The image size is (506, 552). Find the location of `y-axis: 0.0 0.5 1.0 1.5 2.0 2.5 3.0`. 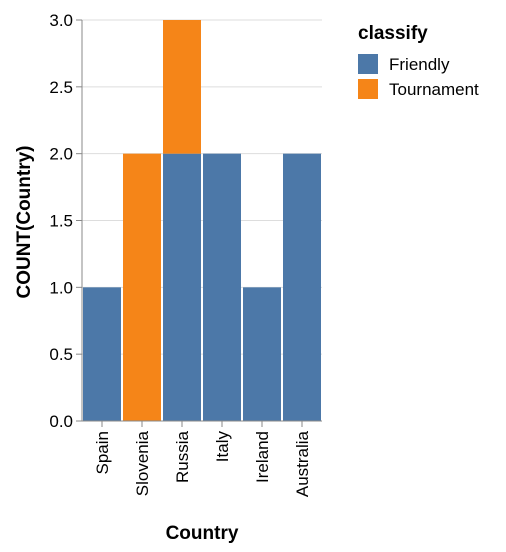

y-axis: 0.0 0.5 1.0 1.5 2.0 2.5 3.0 is located at coordinates (66, 221).